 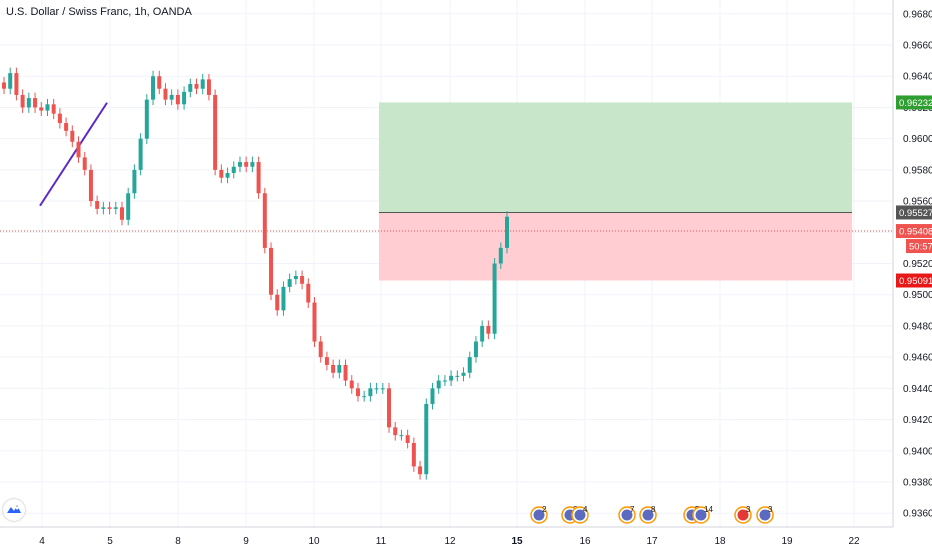 I want to click on event-count: 2, so click(x=544, y=509).